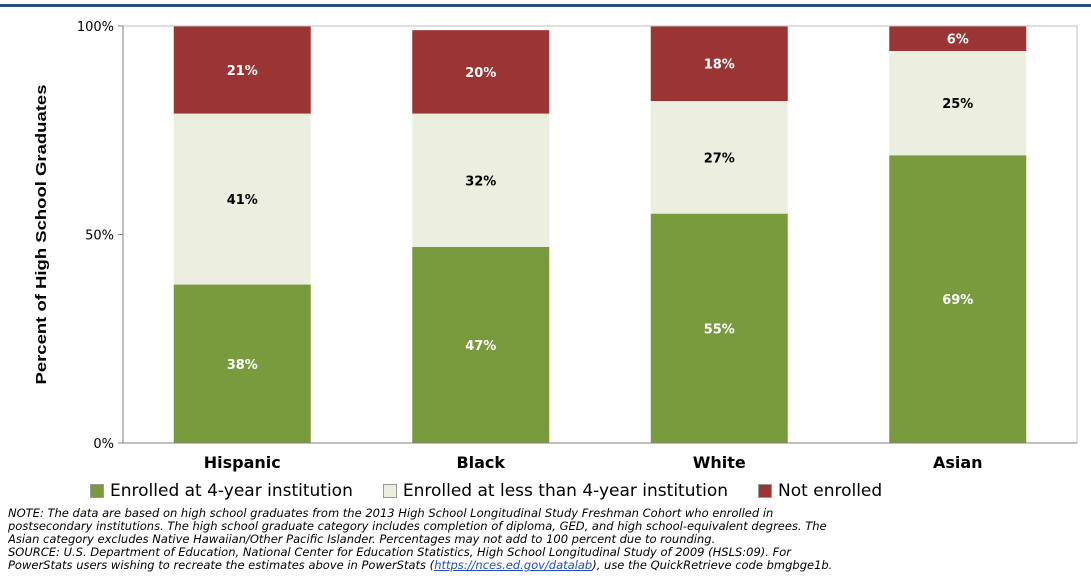 This screenshot has height=586, width=1091. I want to click on x-tick-label: Black, so click(480, 462).